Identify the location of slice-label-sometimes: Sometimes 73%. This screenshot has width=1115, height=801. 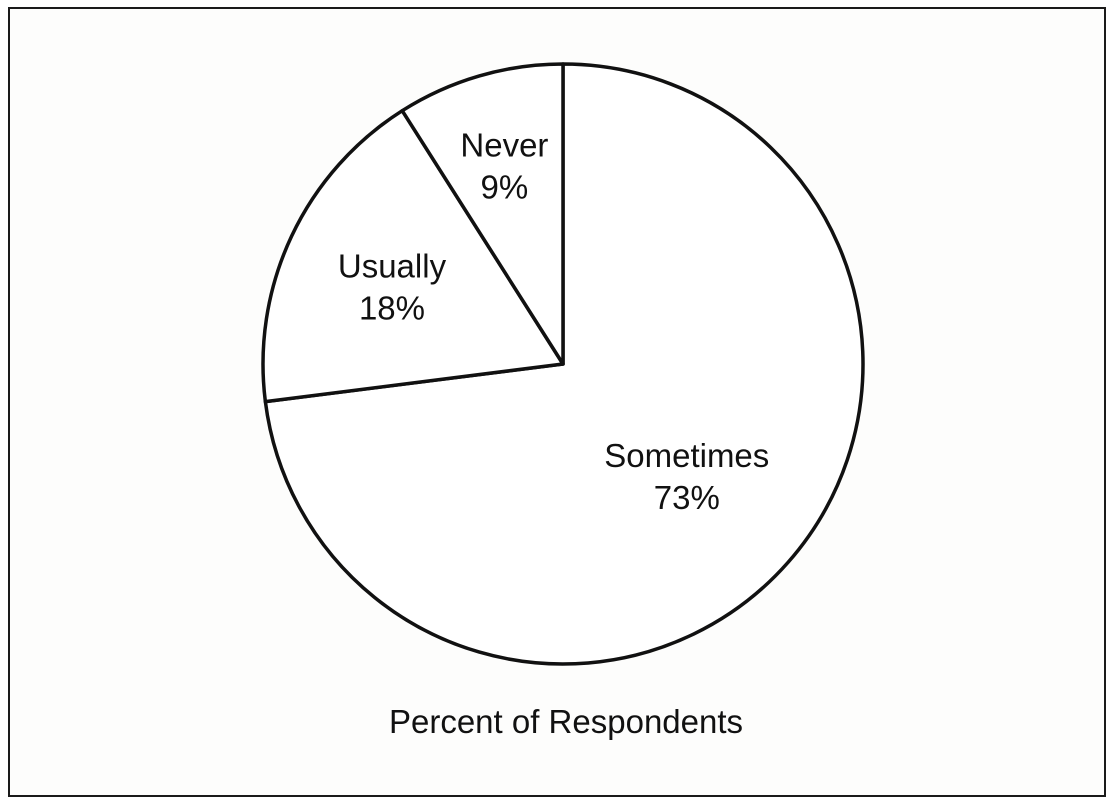
(686, 476).